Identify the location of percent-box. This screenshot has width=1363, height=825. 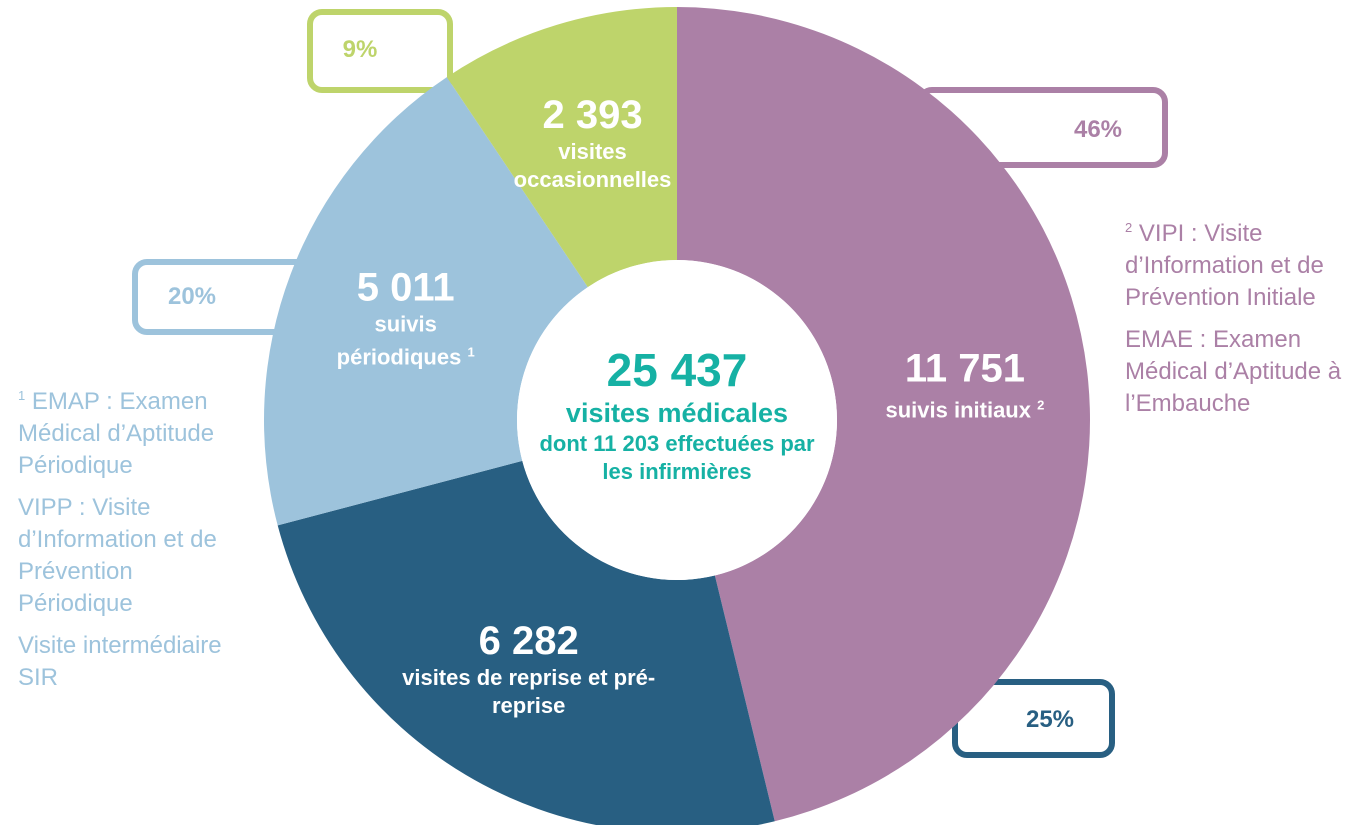
(380, 51).